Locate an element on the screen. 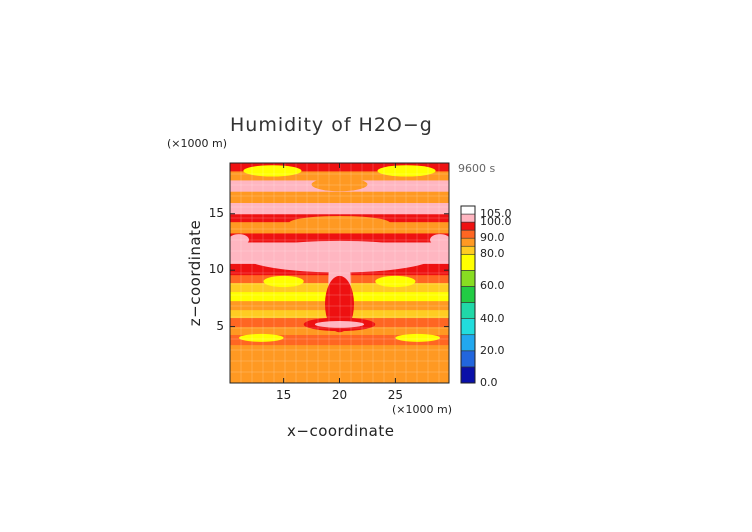 The height and width of the screenshot is (532, 752). colorbar-tick-label: 60.0 is located at coordinates (492, 286).